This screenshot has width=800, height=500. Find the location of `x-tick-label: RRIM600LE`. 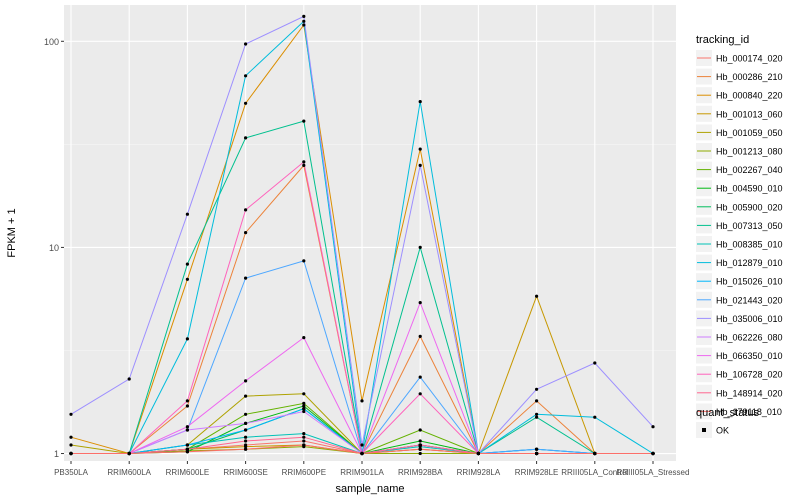

x-tick-label: RRIM600LE is located at coordinates (188, 472).